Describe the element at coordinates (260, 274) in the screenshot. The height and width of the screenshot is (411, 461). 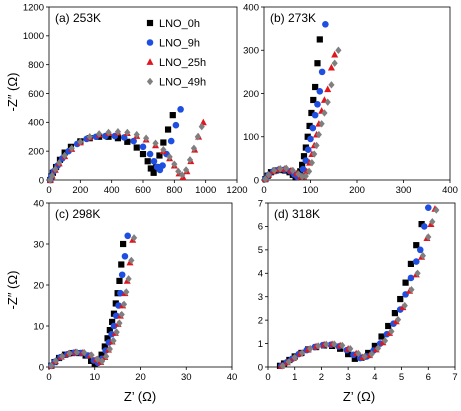
I see `y-tick-label: 4` at that location.